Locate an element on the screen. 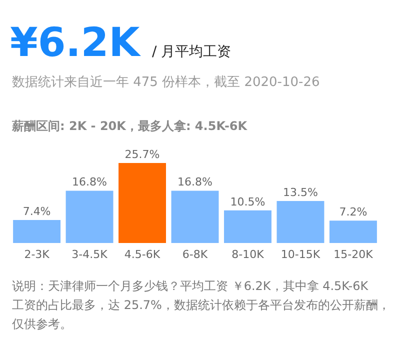 This screenshot has width=399, height=346. data-label: 7.4% is located at coordinates (36, 211).